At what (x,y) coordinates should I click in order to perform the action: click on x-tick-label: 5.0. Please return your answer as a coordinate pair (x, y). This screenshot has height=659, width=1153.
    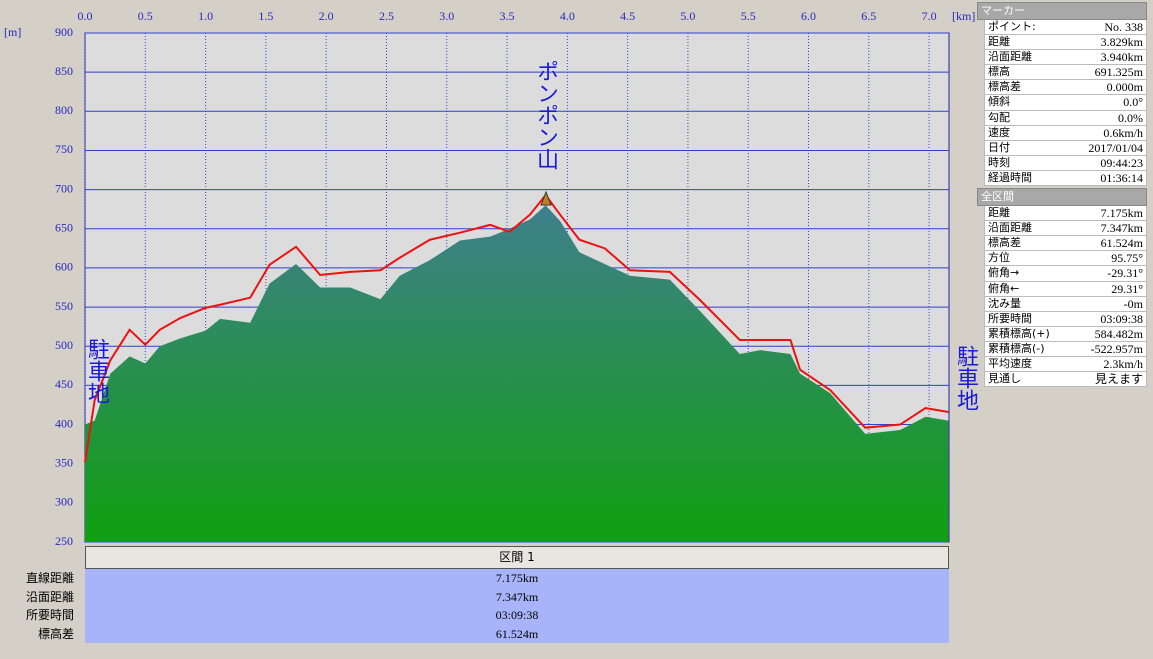
    Looking at the image, I should click on (687, 16).